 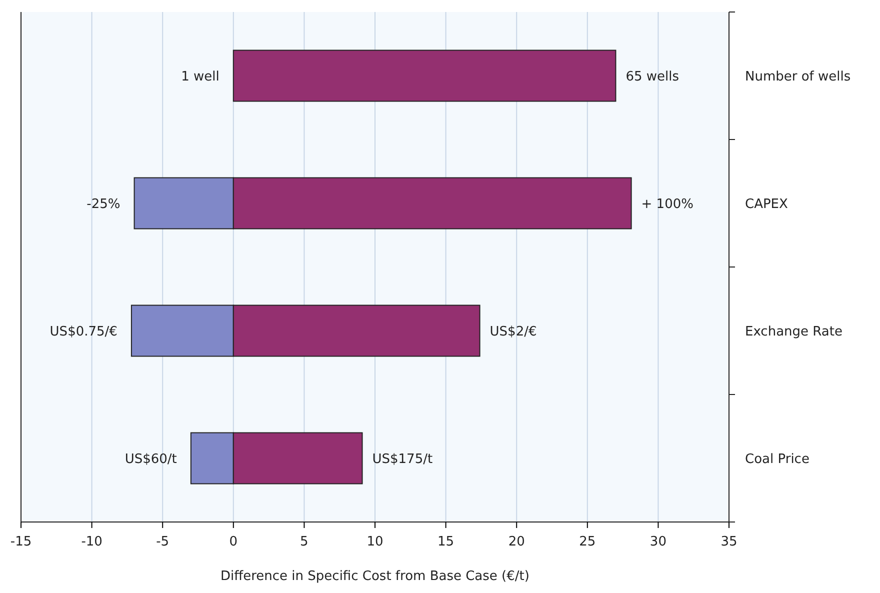 What do you see at coordinates (200, 76) in the screenshot?
I see `annotation: 1 well` at bounding box center [200, 76].